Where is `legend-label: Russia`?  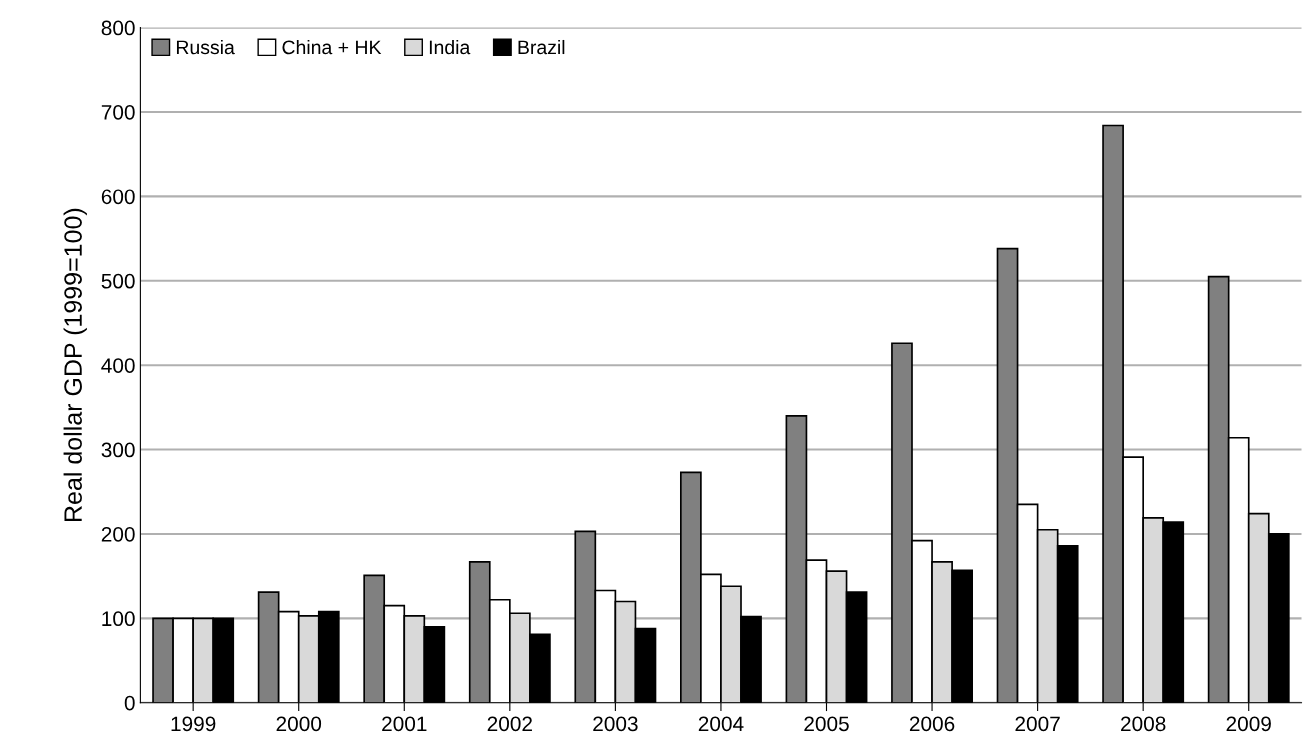 legend-label: Russia is located at coordinates (205, 47).